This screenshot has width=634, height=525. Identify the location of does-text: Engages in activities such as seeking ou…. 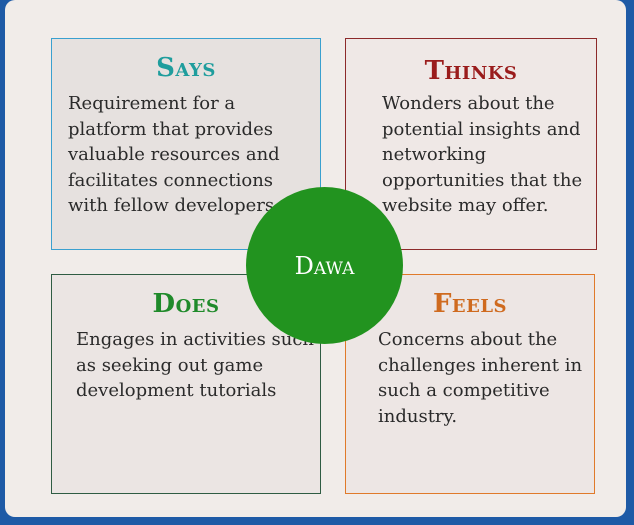
(195, 365).